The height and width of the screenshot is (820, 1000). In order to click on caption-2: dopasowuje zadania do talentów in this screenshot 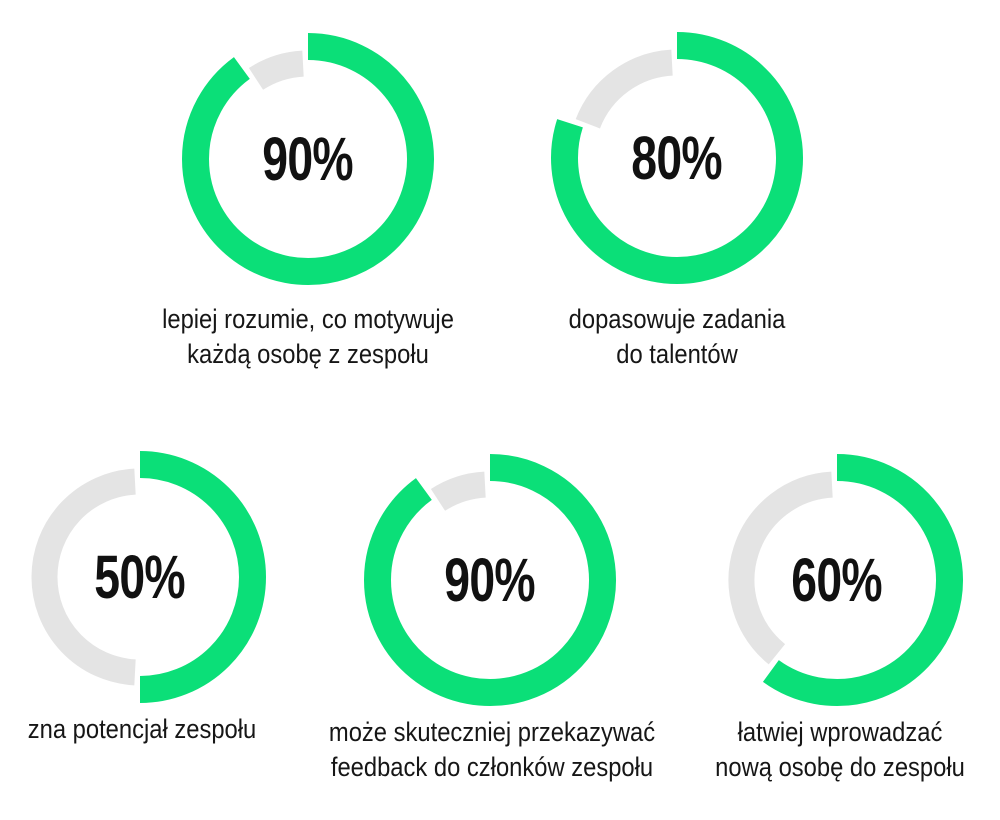, I will do `click(677, 337)`.